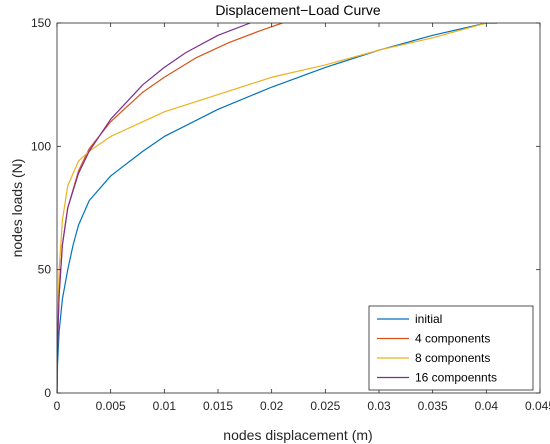 This screenshot has width=550, height=444. I want to click on chart-title: Displacement−Load Curve, so click(298, 10).